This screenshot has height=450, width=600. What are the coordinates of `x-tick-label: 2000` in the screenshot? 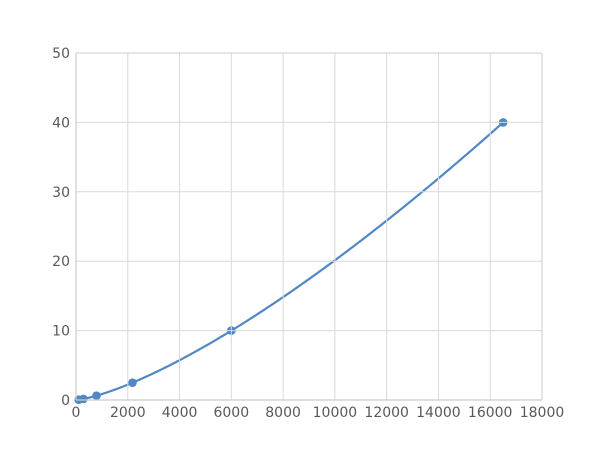 It's located at (128, 413).